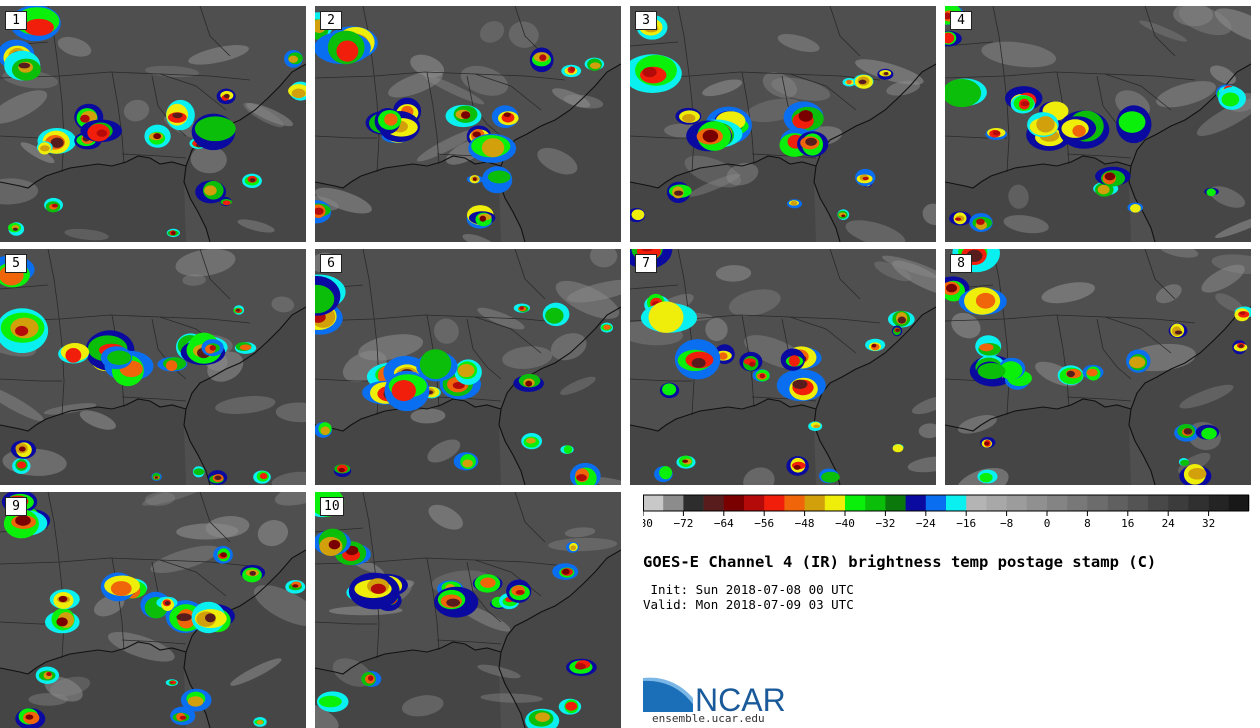 The height and width of the screenshot is (728, 1260). I want to click on panel-number-label: 5, so click(16, 263).